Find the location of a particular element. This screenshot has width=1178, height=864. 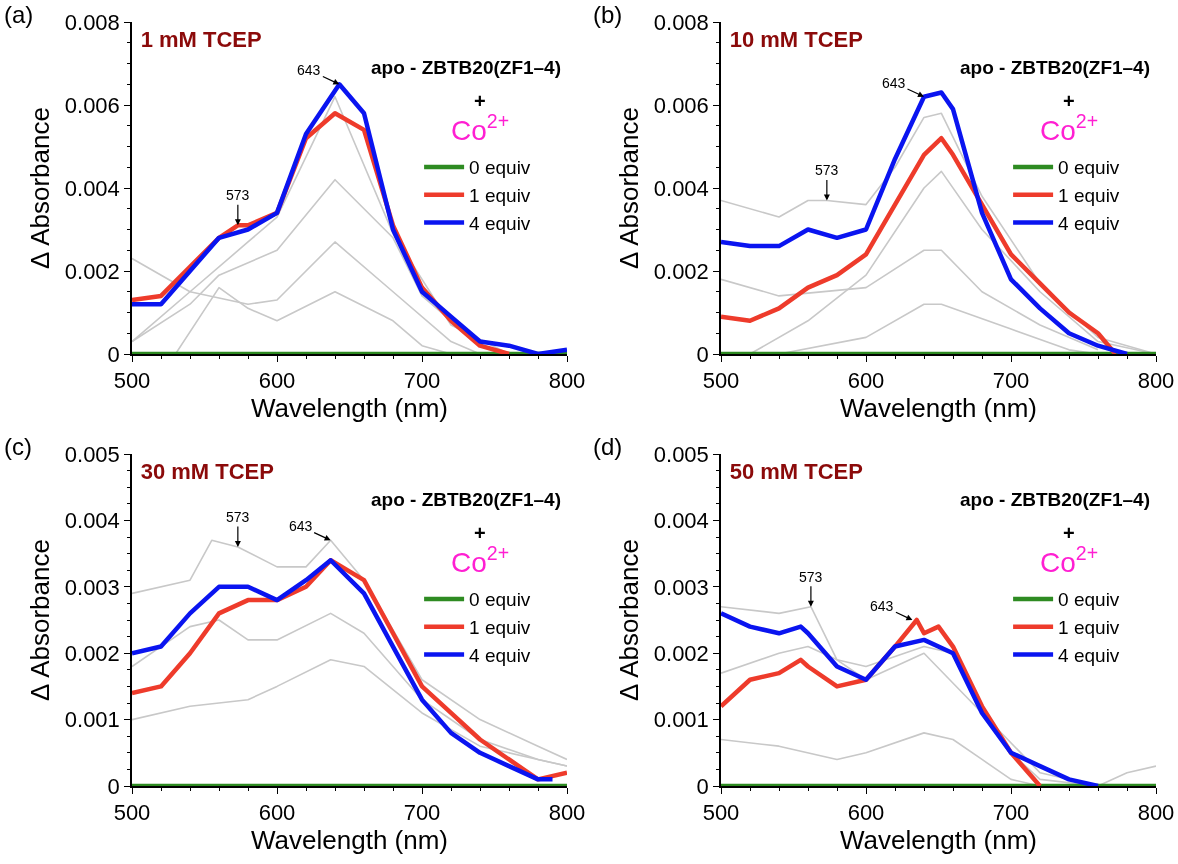

chart-title: 50 mM TCEP is located at coordinates (796, 472).